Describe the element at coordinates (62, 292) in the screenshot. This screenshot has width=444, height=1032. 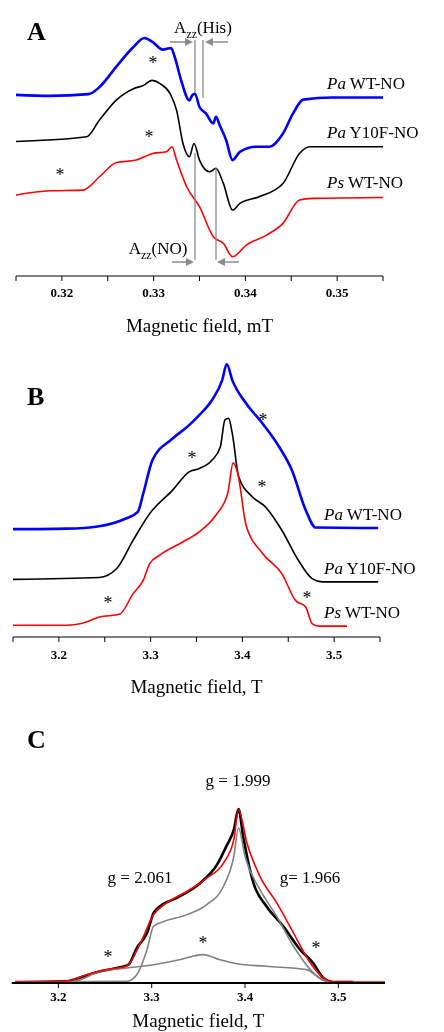
I see `x-tick-label: 0.32` at that location.